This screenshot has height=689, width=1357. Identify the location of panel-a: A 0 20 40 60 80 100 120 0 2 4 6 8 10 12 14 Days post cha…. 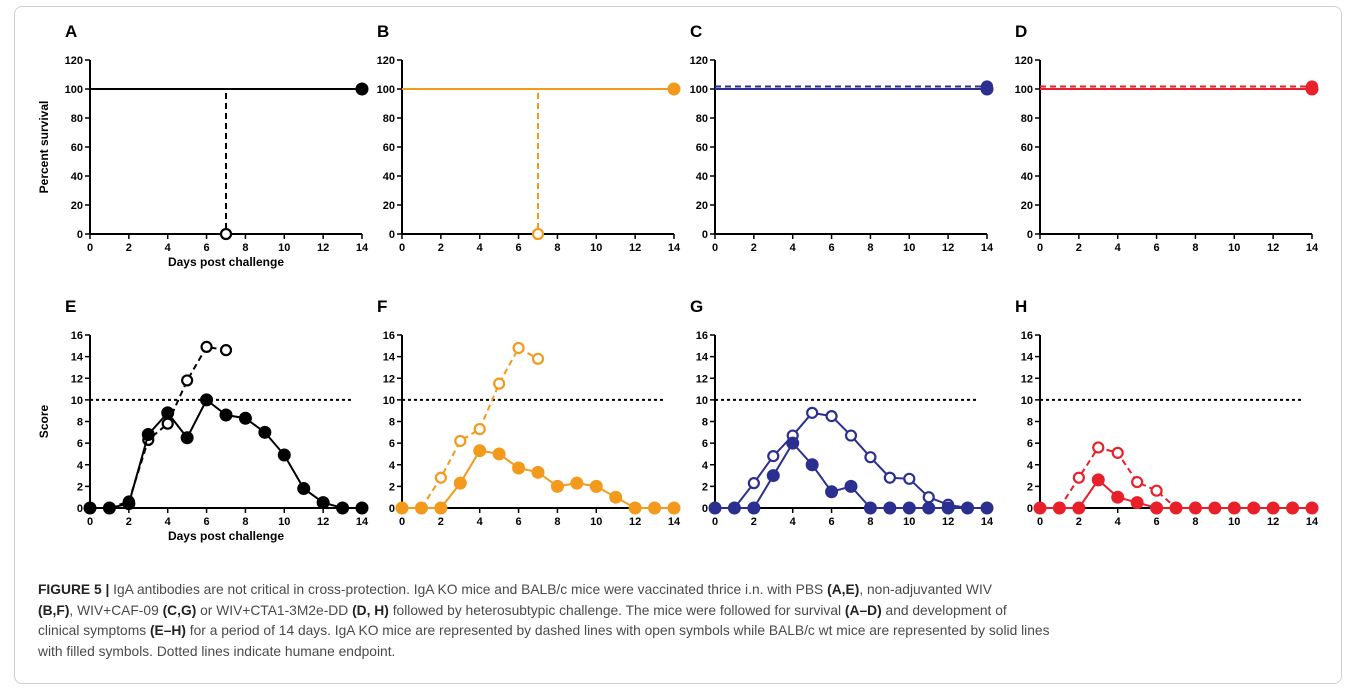
(203, 145).